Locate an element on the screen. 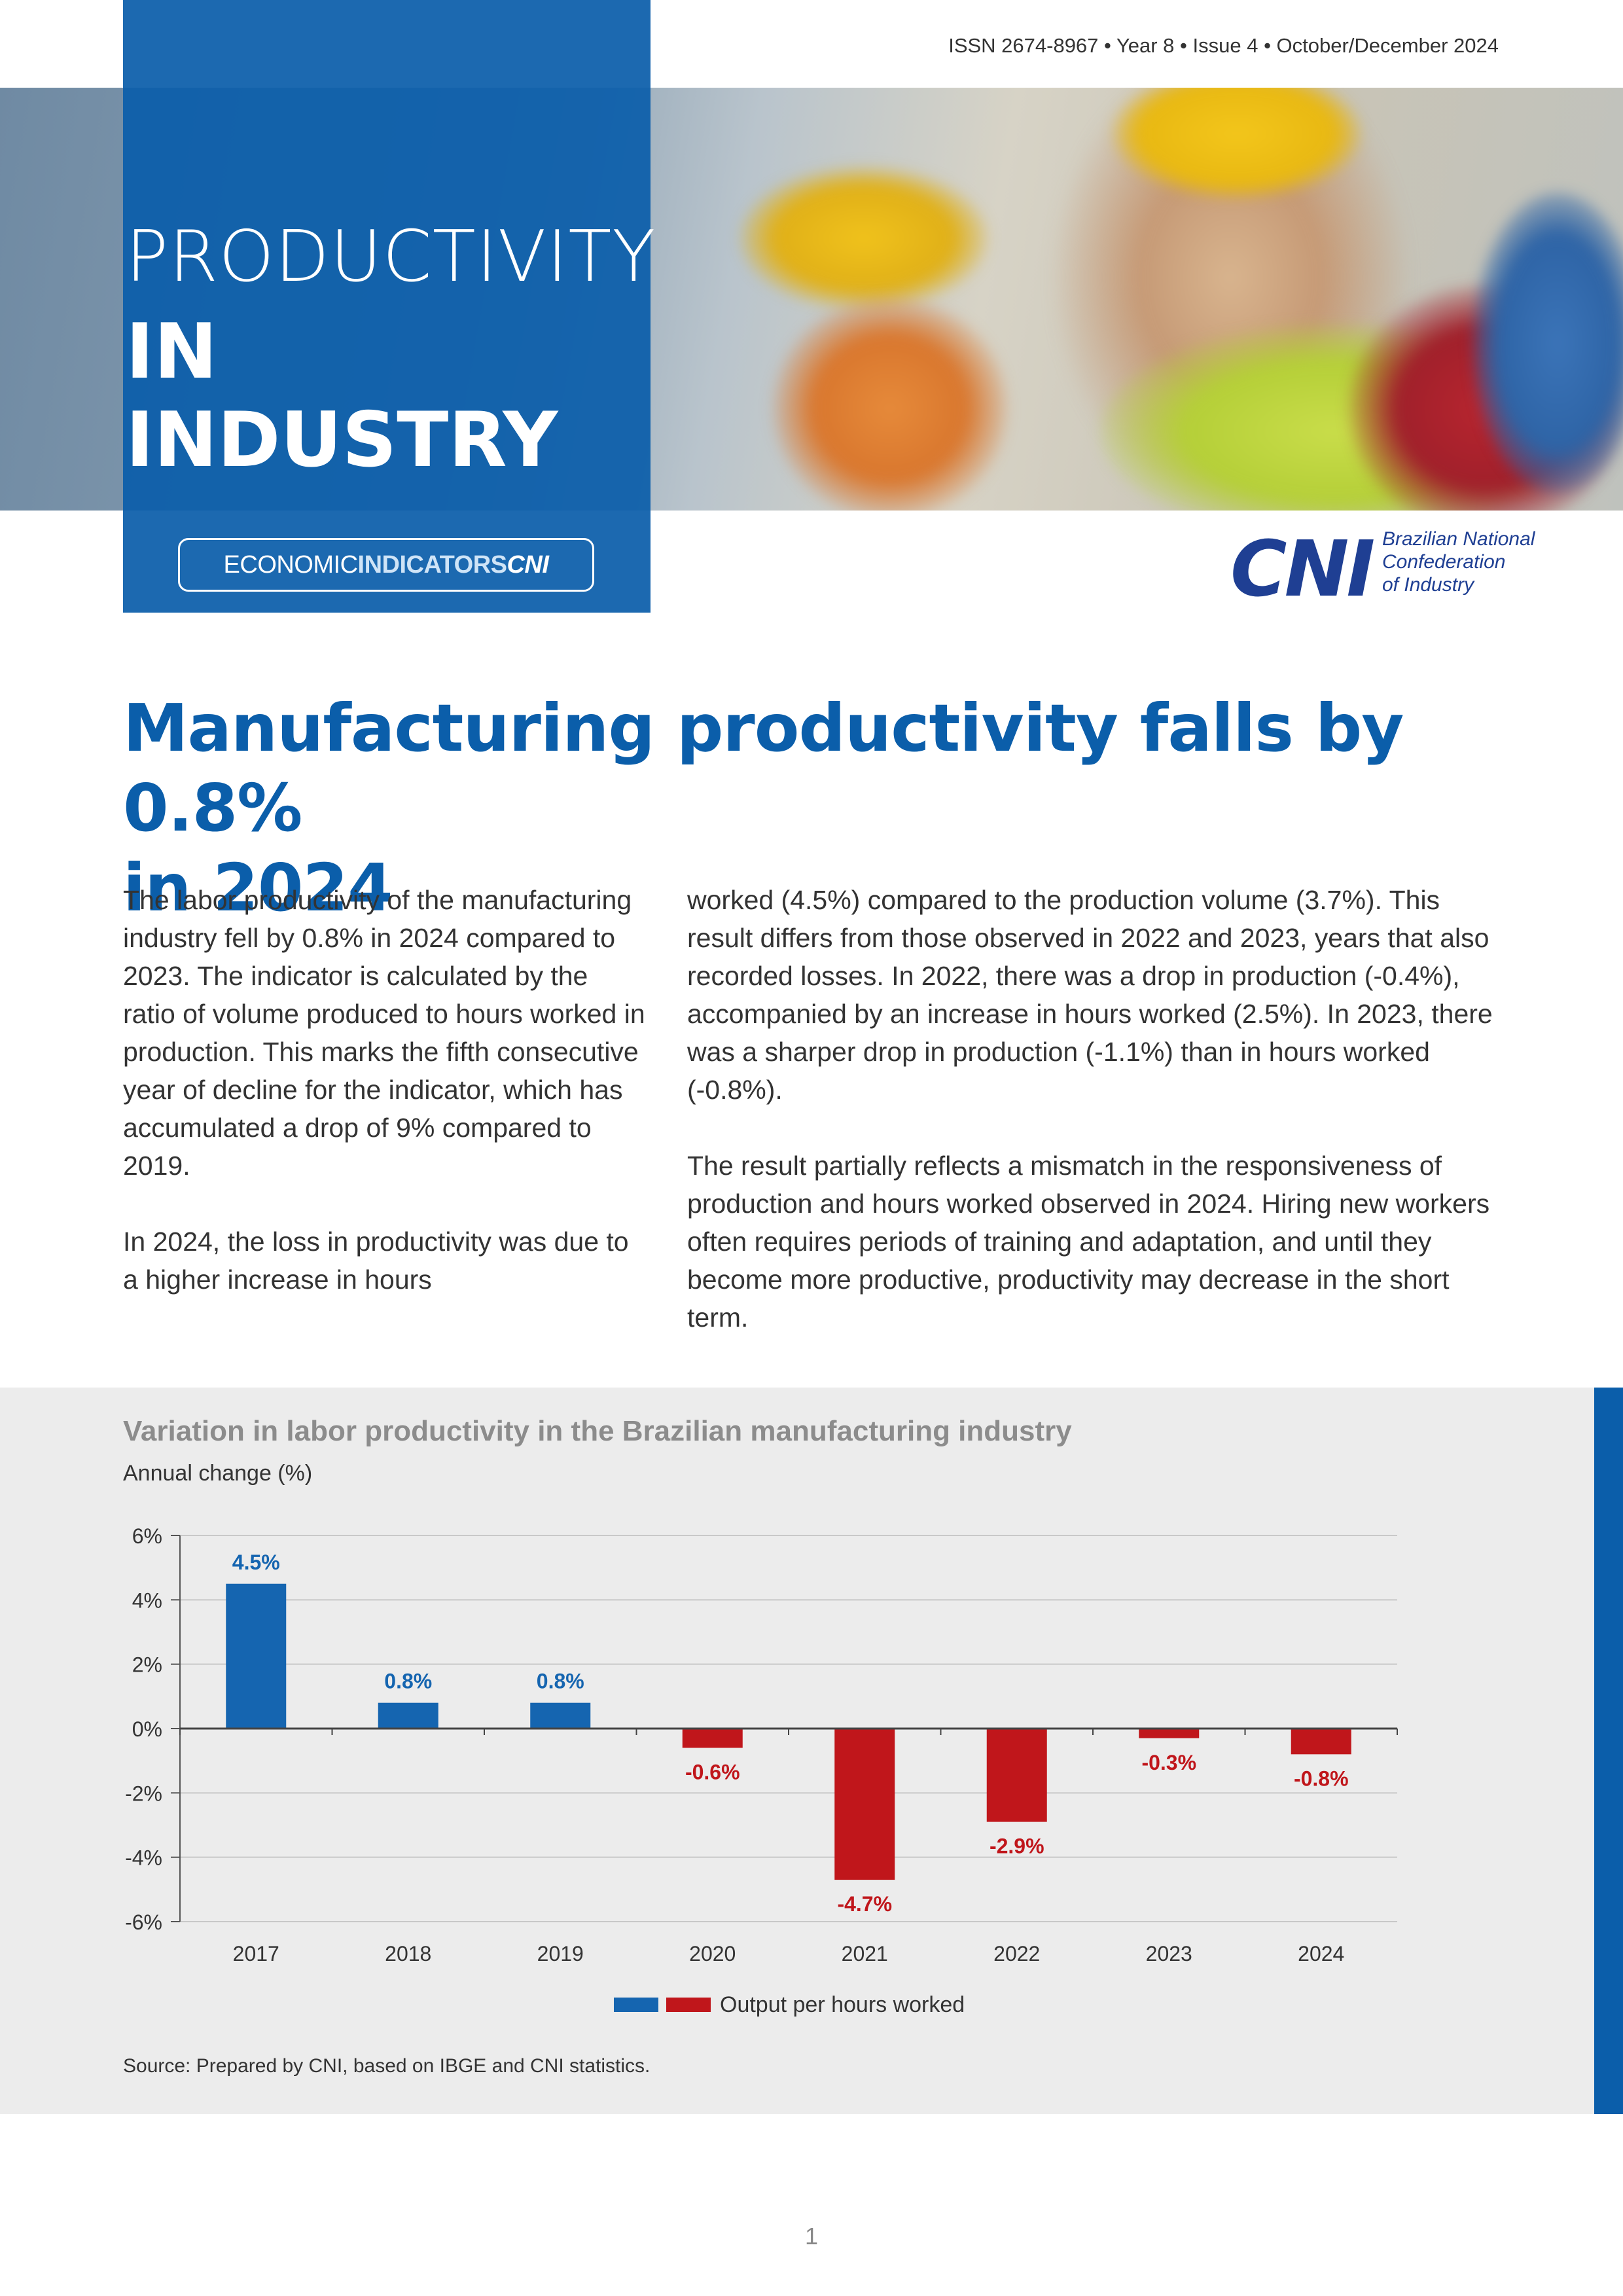 Image resolution: width=1623 pixels, height=2296 pixels. badge-economic: ECONOMIC is located at coordinates (291, 564).